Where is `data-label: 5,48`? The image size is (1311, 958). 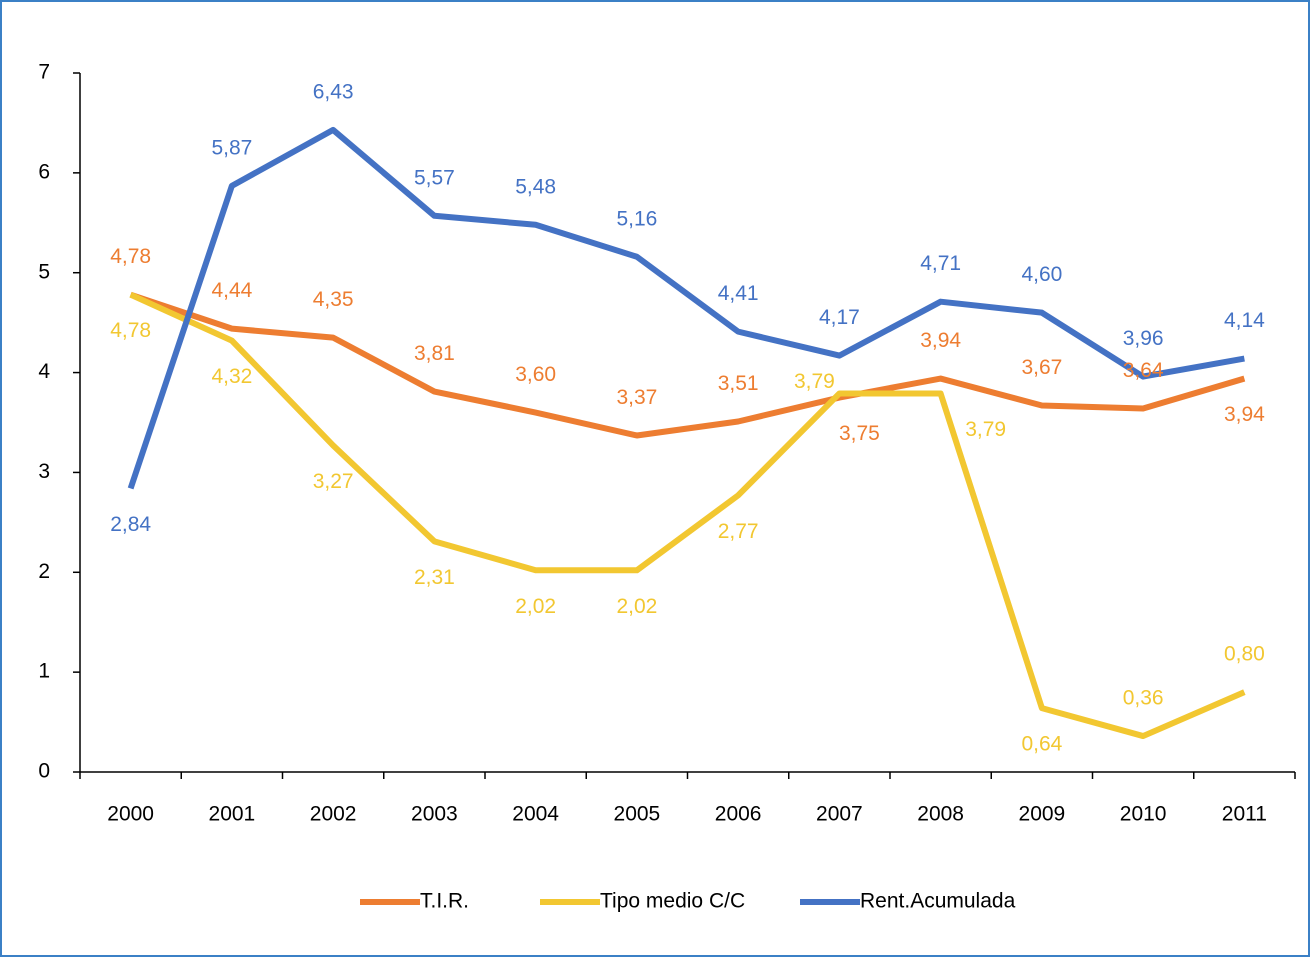
data-label: 5,48 is located at coordinates (535, 186).